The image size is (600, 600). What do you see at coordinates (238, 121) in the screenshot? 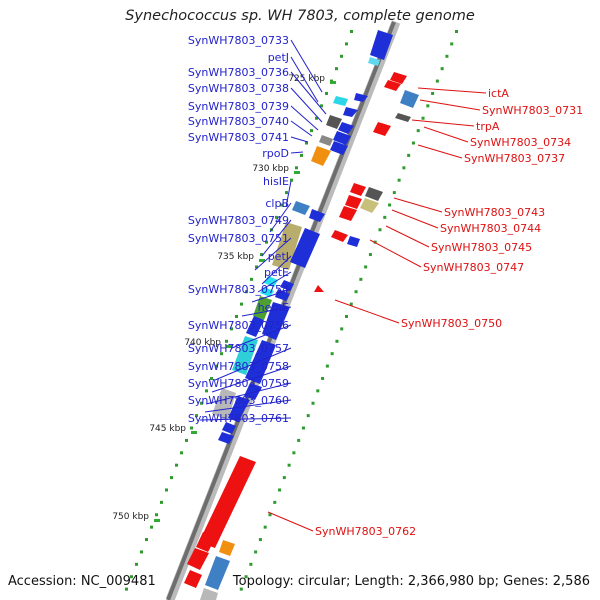
I see `gene-label-left: SynWH7803_0740` at bounding box center [238, 121].